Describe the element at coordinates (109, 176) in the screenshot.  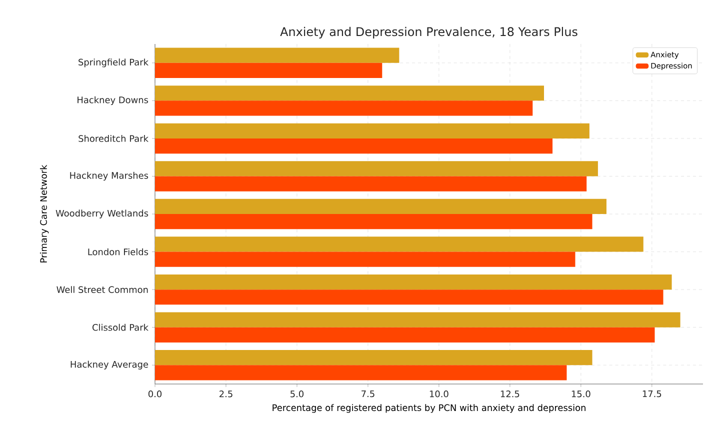
I see `y-tick-label: Hackney Marshes` at that location.